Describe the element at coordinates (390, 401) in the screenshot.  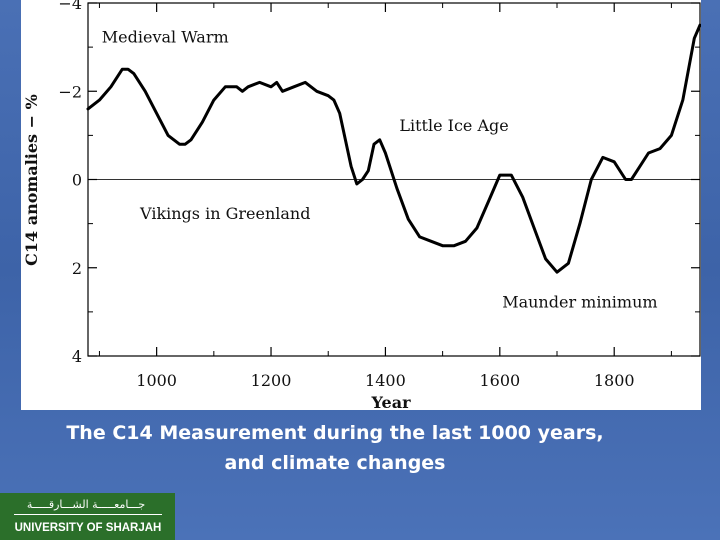
I see `x-axis-label: Year` at that location.